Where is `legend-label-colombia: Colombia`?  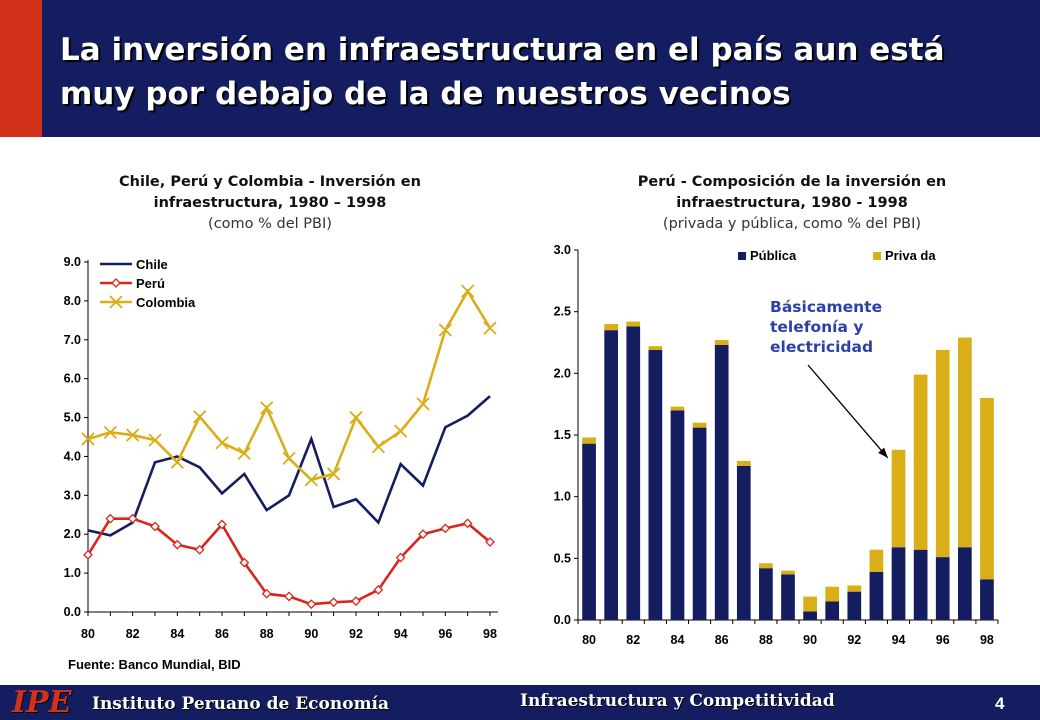 legend-label-colombia: Colombia is located at coordinates (166, 302).